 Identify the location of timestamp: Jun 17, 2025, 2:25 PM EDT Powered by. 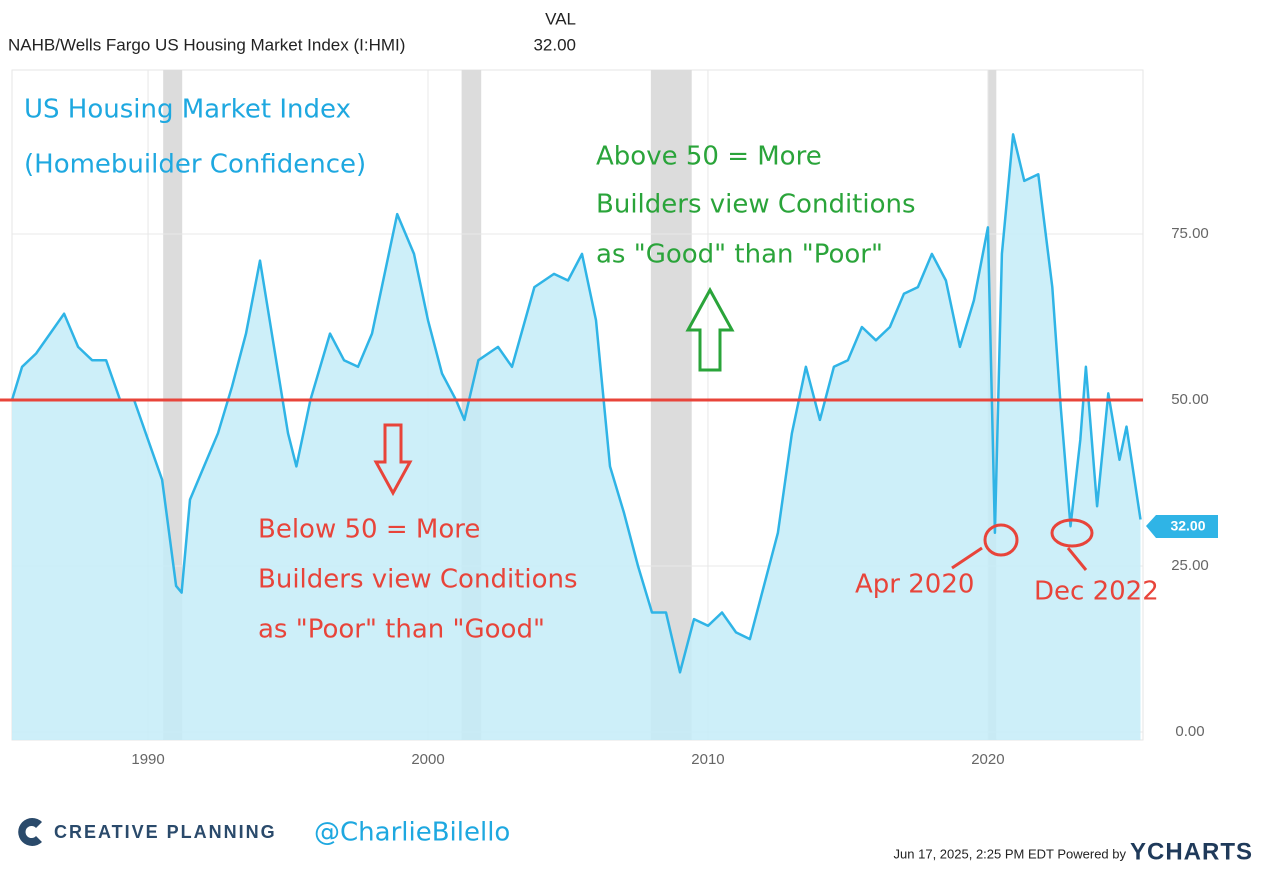
(1010, 853).